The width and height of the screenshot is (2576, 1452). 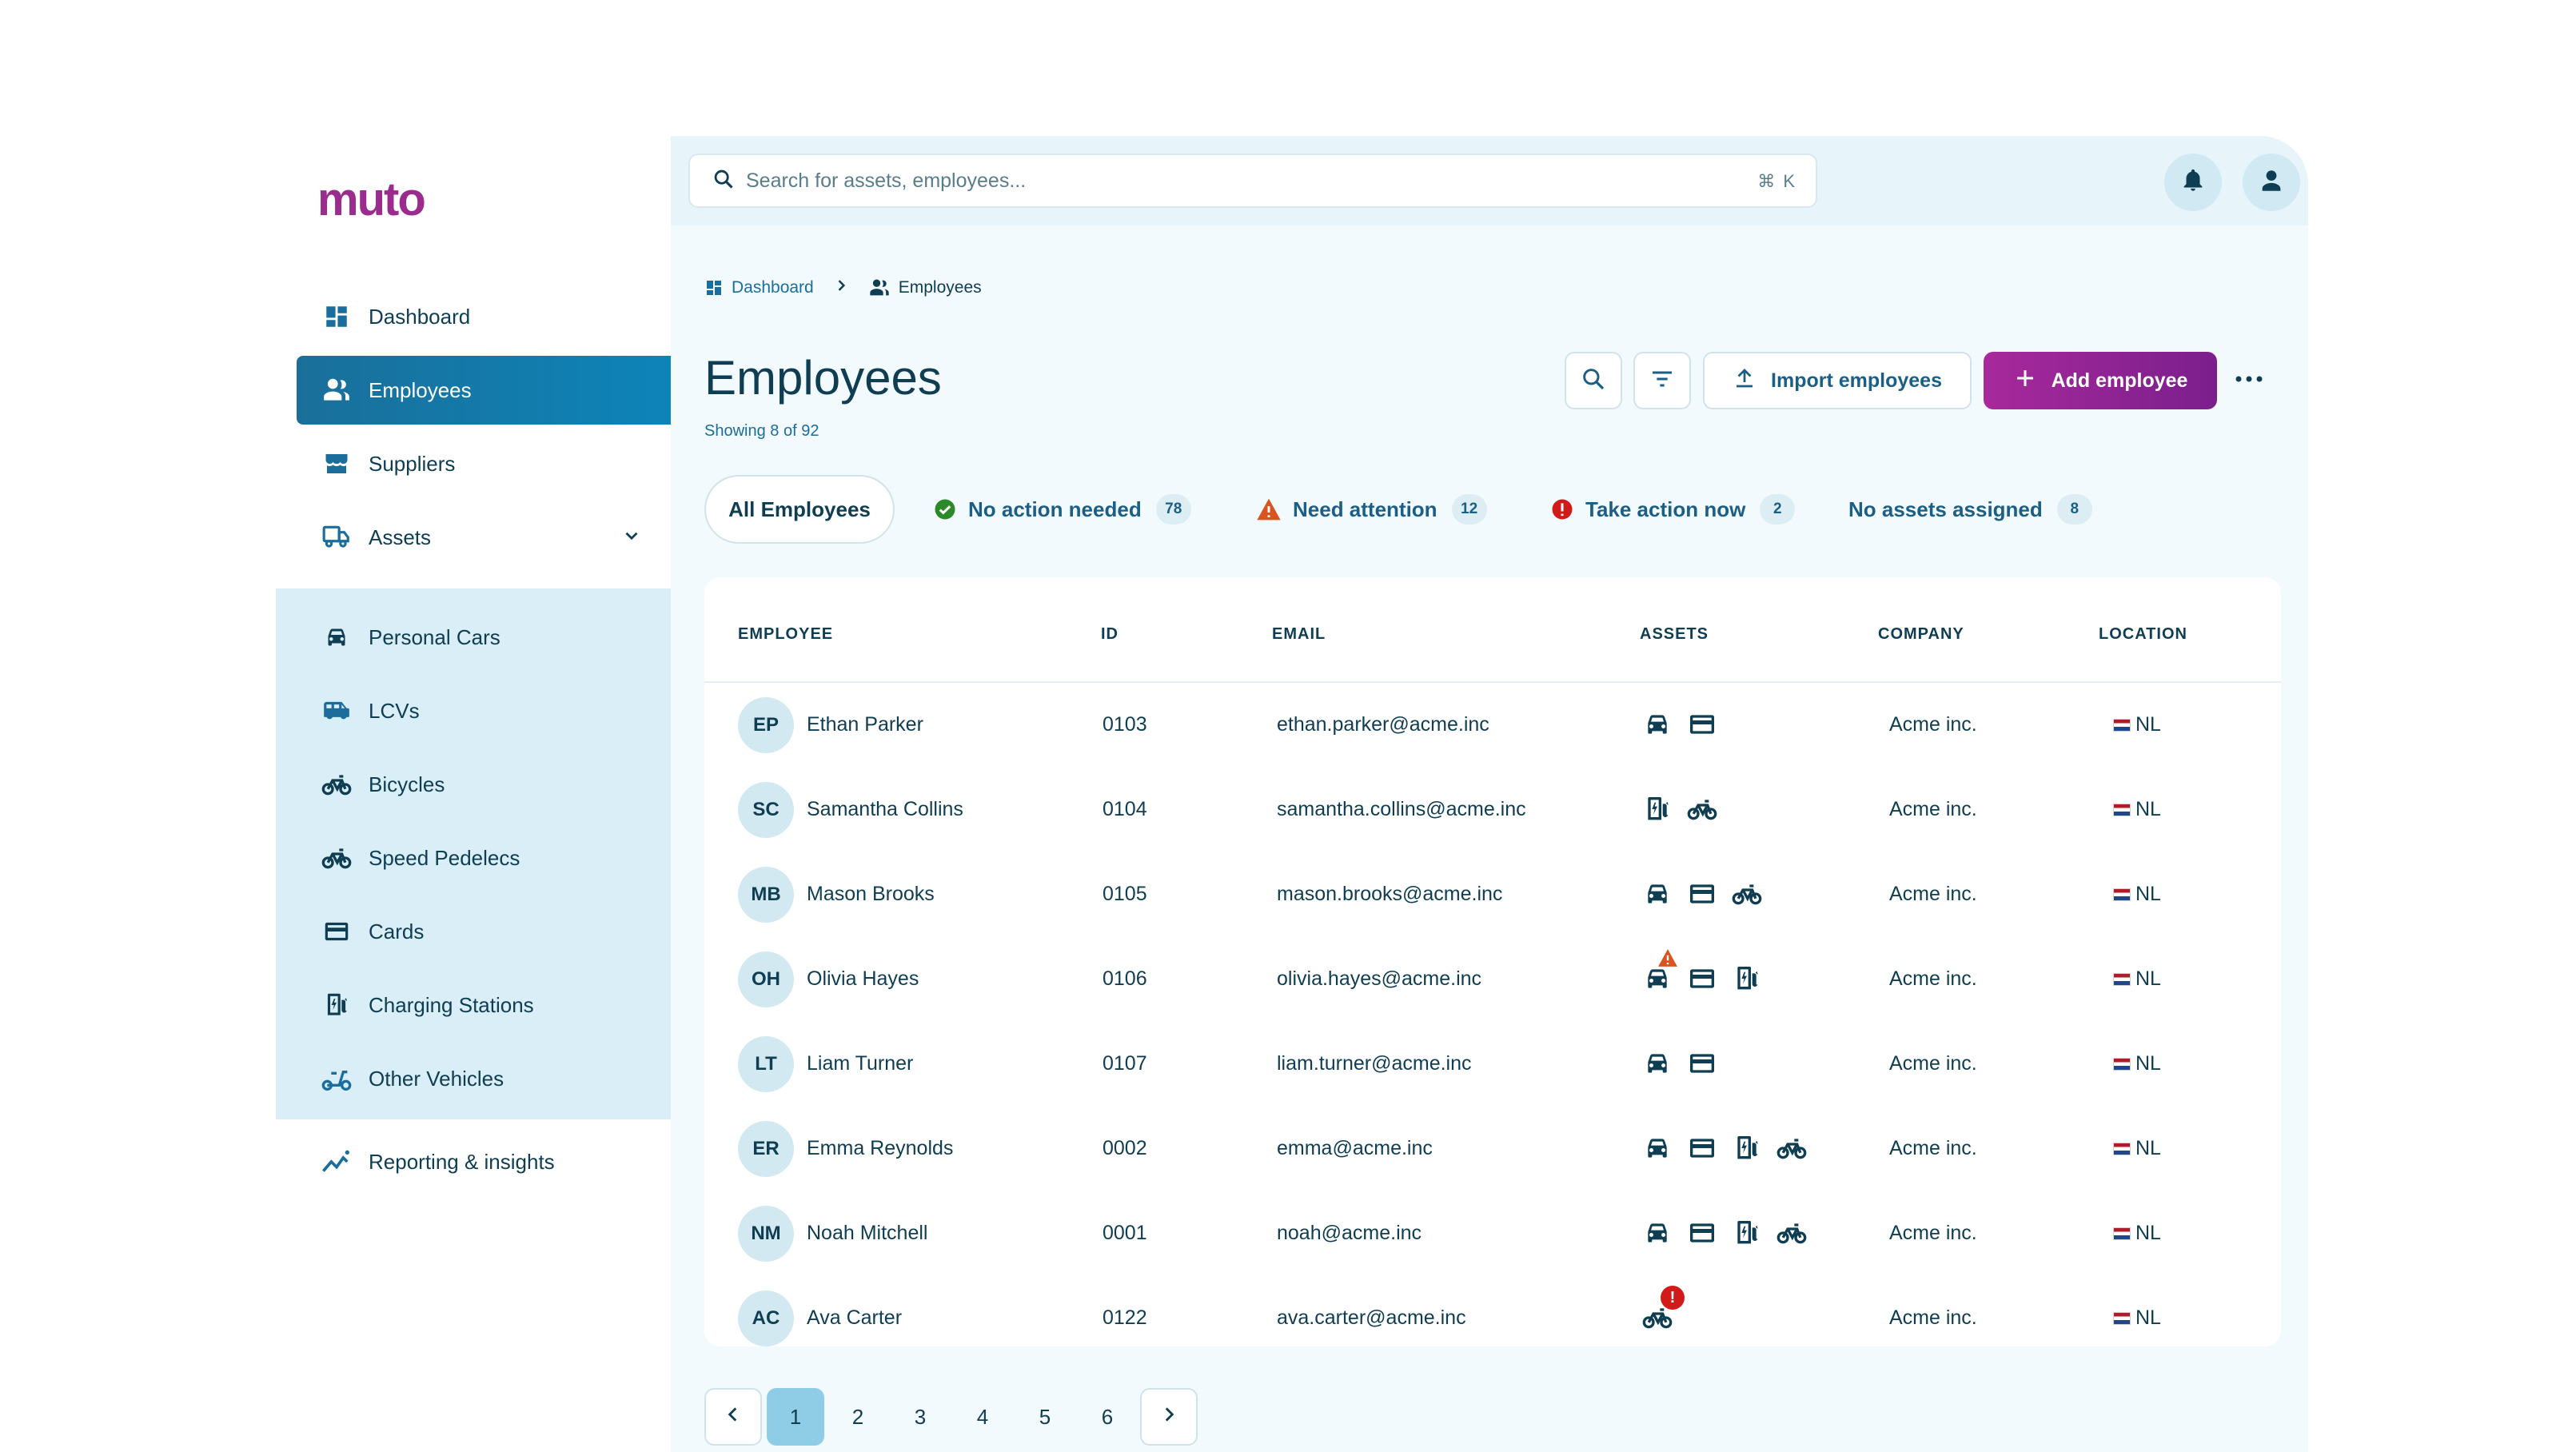 I want to click on more-options-button, so click(x=2249, y=380).